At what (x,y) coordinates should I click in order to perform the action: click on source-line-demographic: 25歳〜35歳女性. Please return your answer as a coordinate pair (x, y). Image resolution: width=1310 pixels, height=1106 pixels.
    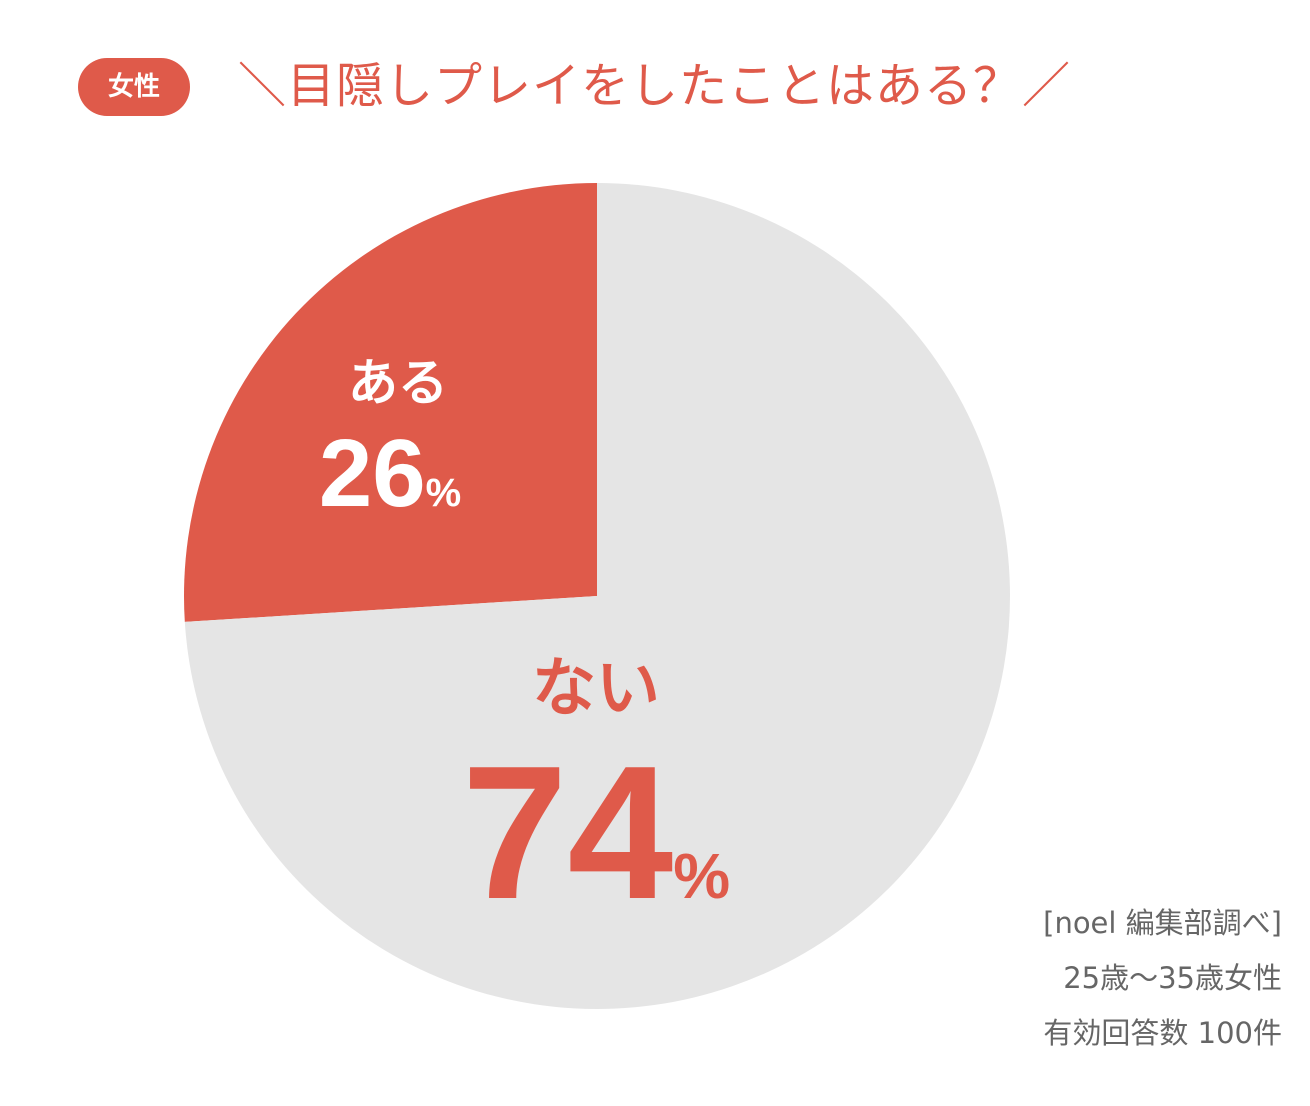
    Looking at the image, I should click on (1172, 978).